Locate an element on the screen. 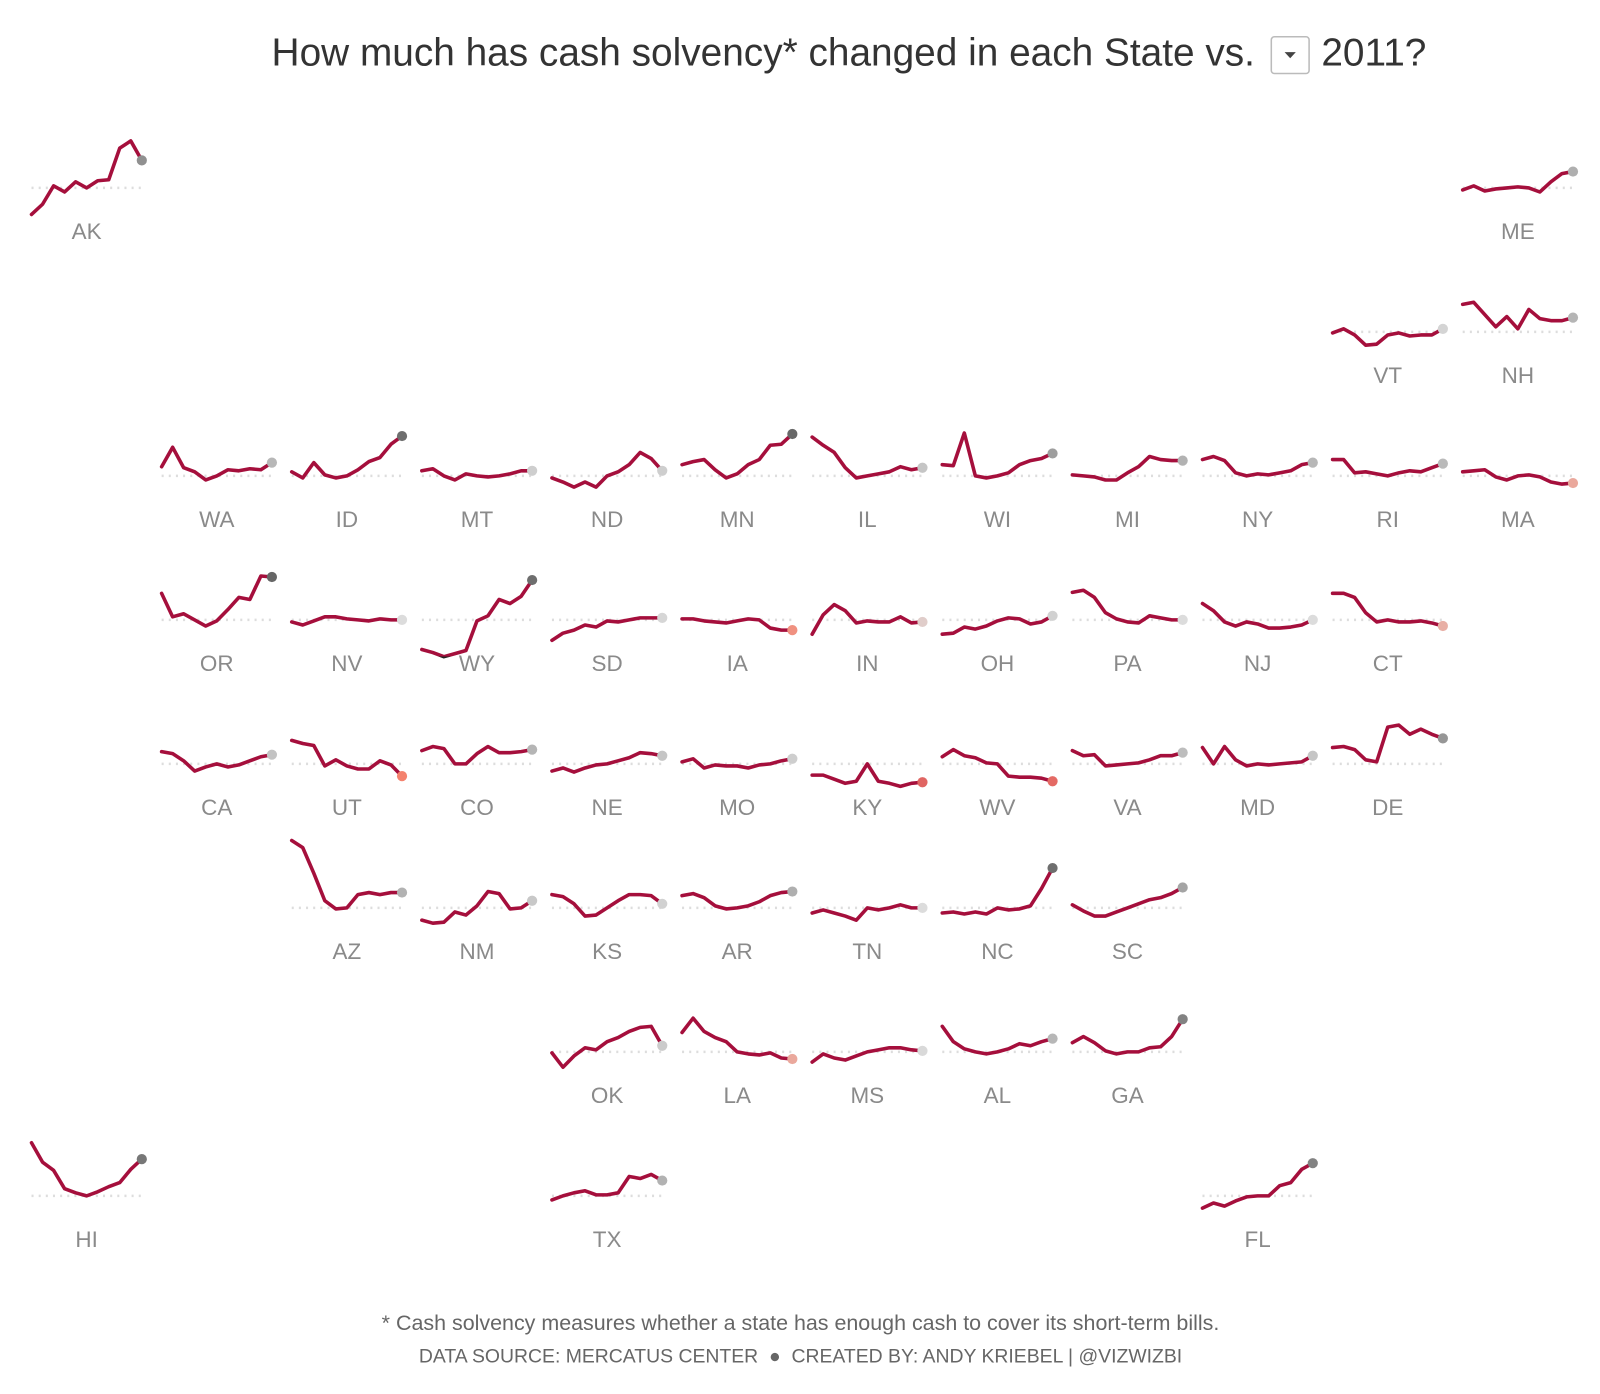 The image size is (1600, 1394). state-label: ID is located at coordinates (347, 519).